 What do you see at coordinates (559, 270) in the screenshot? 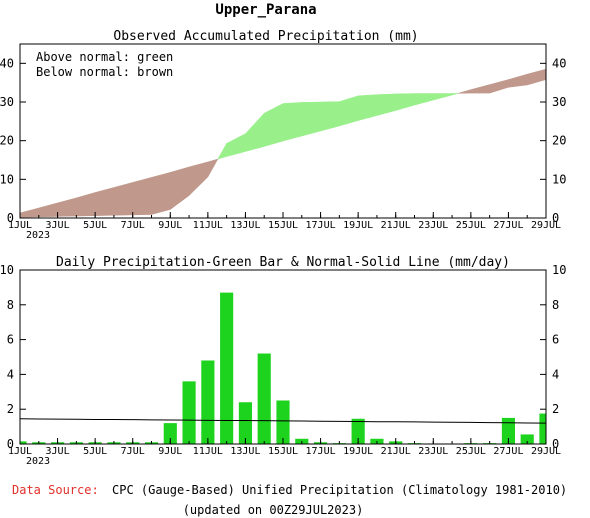
I see `bottom-y-tick-label-right: 10` at bounding box center [559, 270].